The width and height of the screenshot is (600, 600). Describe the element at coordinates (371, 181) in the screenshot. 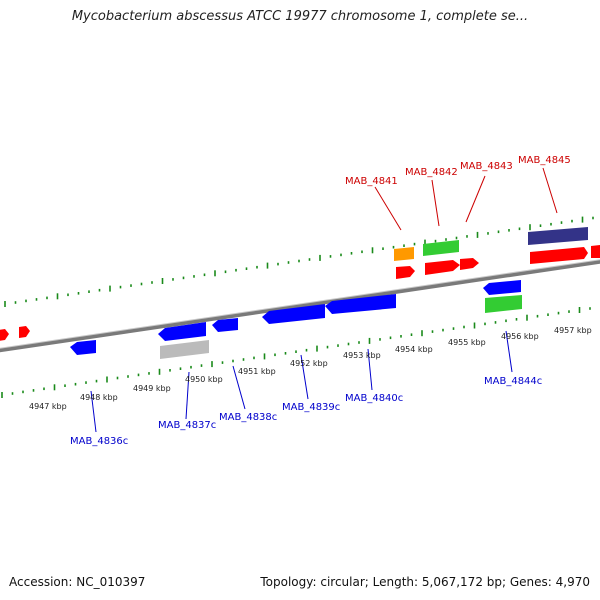

I see `gene-label-forward: MAB_4841` at that location.